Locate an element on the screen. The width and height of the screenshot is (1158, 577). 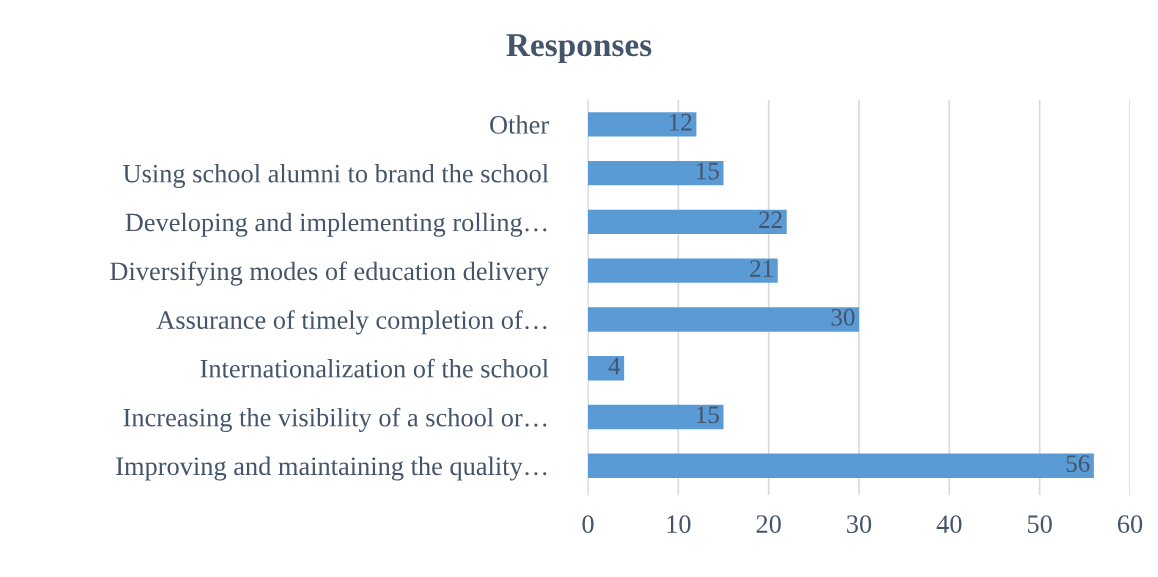
data-label: 12 is located at coordinates (680, 122).